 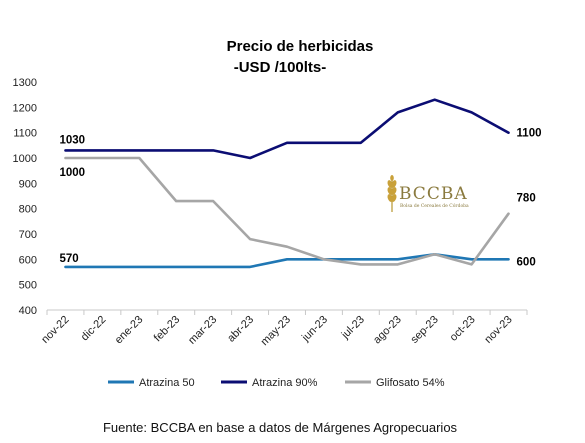 I want to click on start-value-label: 570, so click(x=68, y=259).